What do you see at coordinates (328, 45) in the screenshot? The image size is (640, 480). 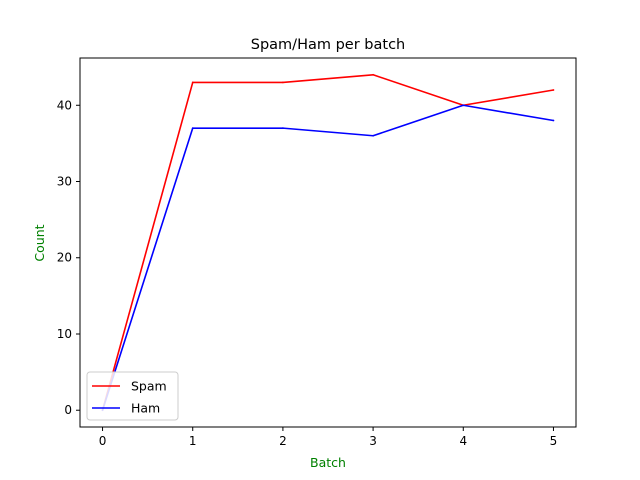 I see `chart-title: Spam/Ham per batch` at bounding box center [328, 45].